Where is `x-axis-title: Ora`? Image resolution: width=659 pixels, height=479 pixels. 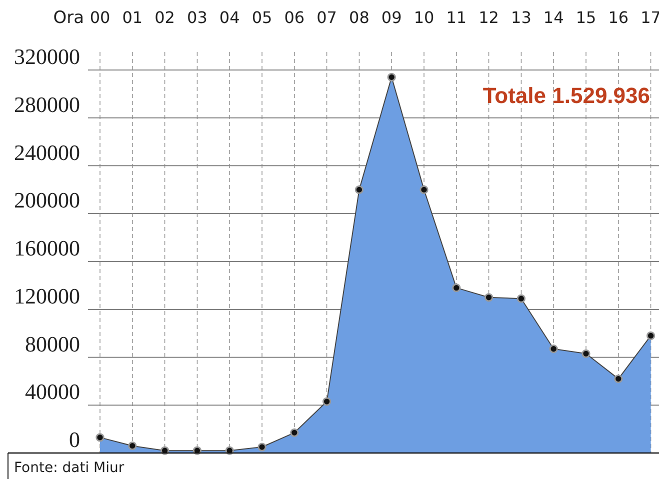 x-axis-title: Ora is located at coordinates (68, 18).